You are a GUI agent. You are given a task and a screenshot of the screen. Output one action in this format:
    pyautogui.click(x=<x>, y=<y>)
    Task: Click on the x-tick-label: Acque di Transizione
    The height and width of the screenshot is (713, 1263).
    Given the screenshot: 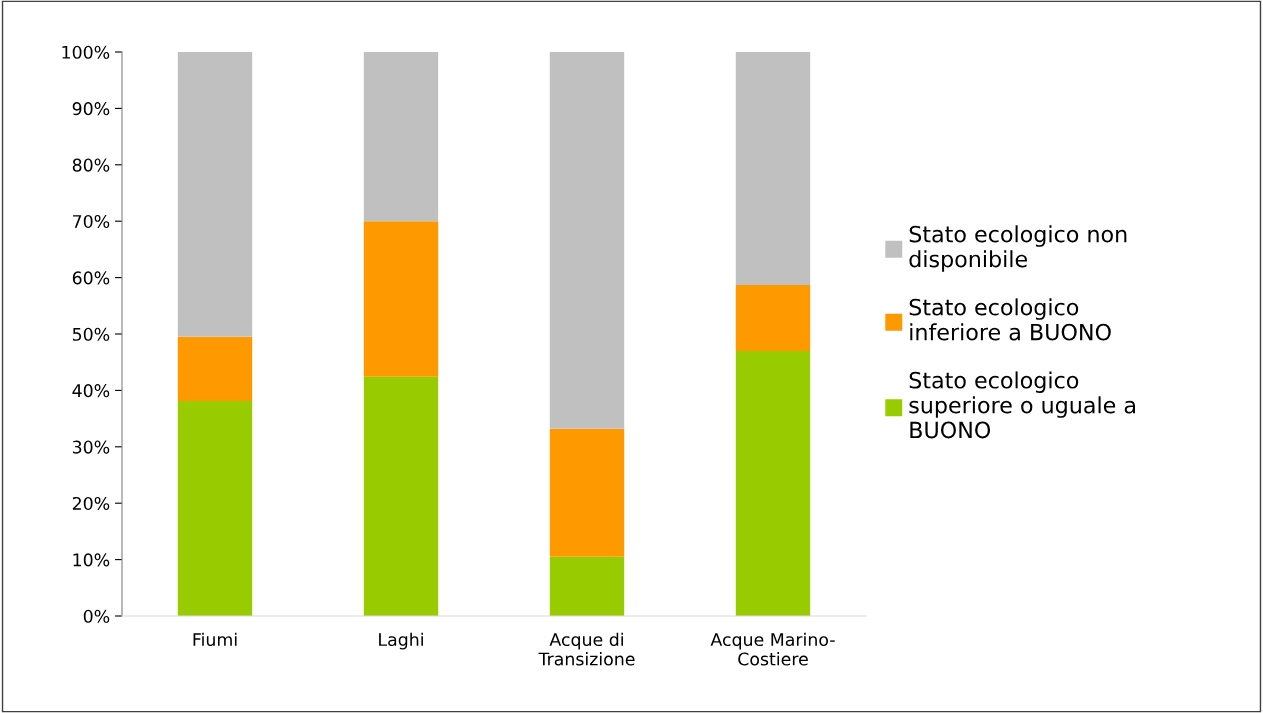 What is the action you would take?
    pyautogui.click(x=586, y=649)
    